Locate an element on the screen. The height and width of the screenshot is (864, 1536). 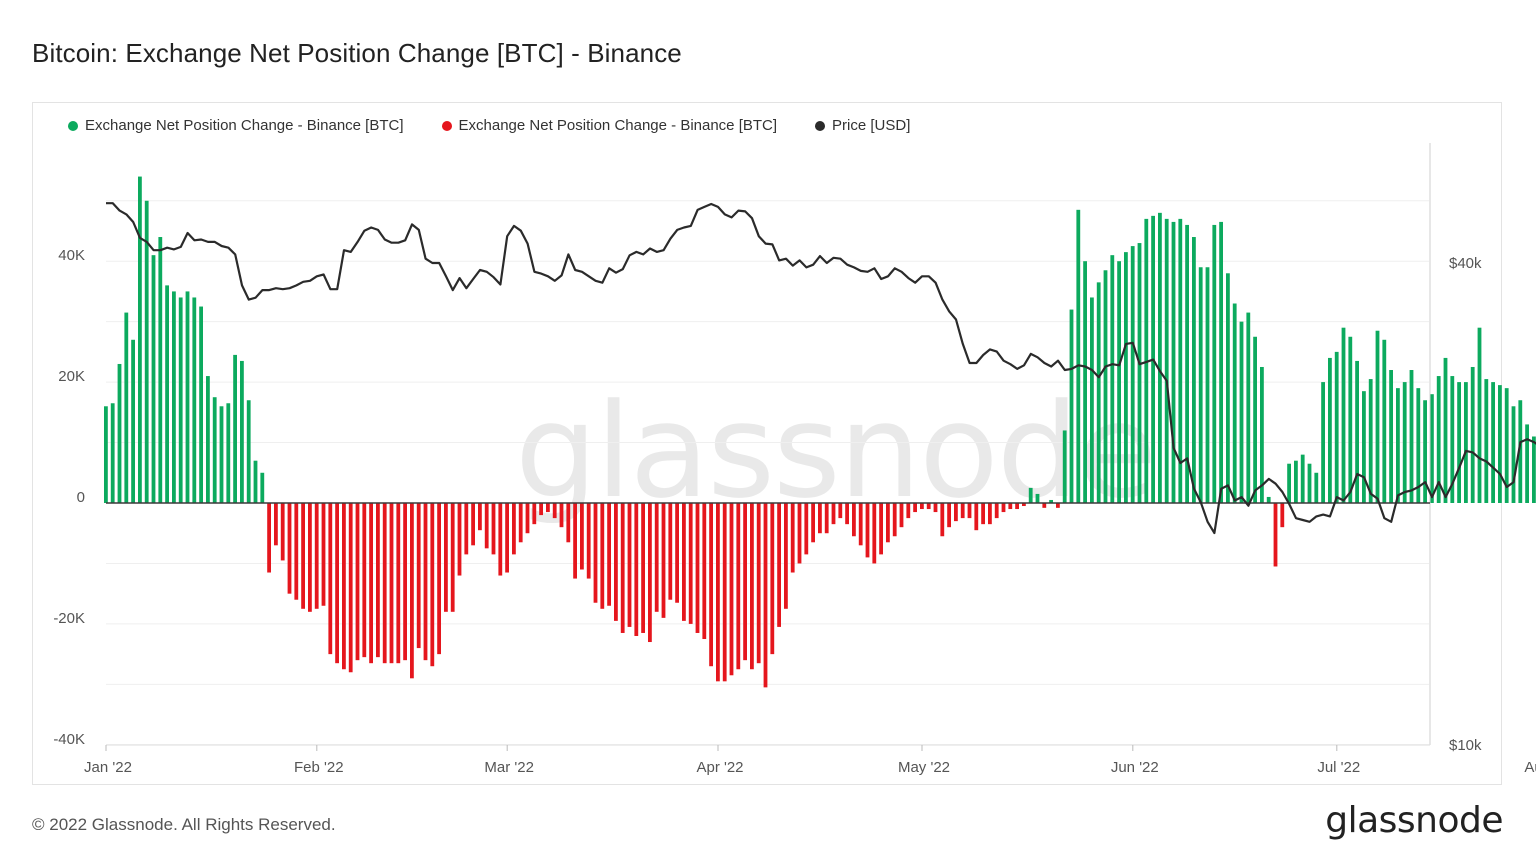
legend-dot-red is located at coordinates (446, 125).